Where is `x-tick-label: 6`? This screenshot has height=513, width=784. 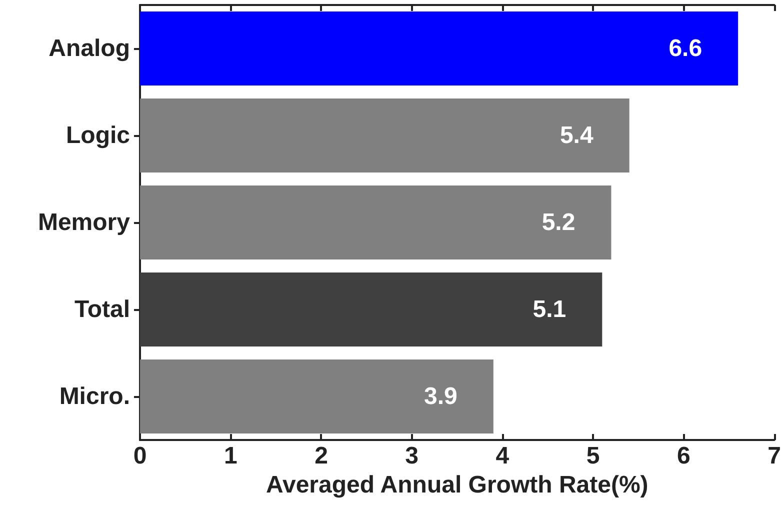
x-tick-label: 6 is located at coordinates (683, 456).